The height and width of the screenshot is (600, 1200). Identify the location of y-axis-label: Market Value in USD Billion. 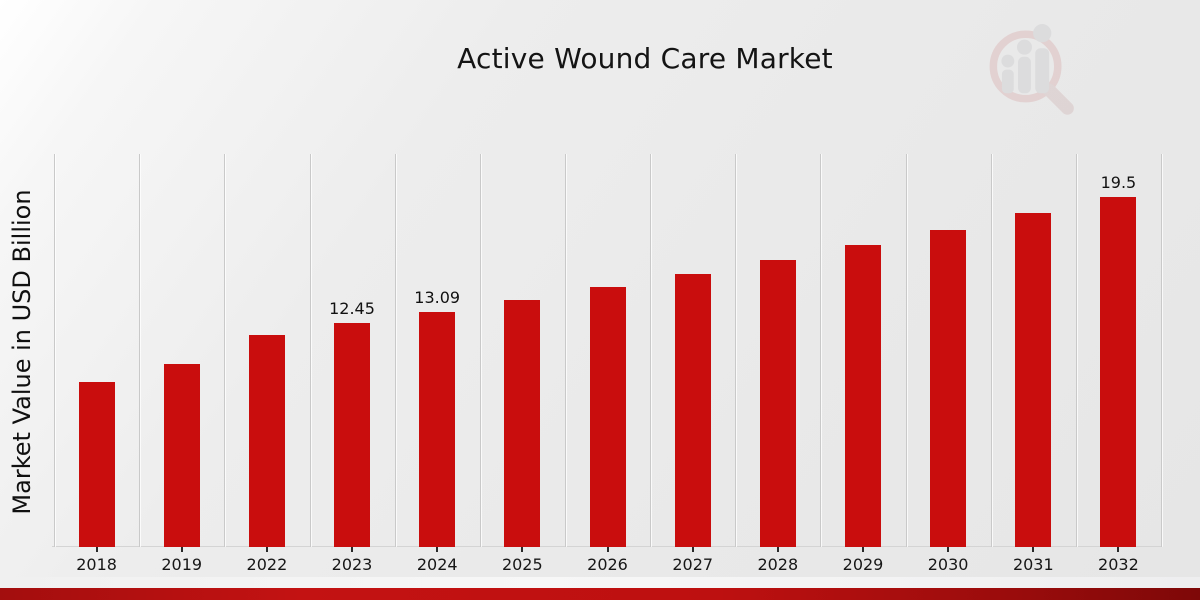
(22, 352).